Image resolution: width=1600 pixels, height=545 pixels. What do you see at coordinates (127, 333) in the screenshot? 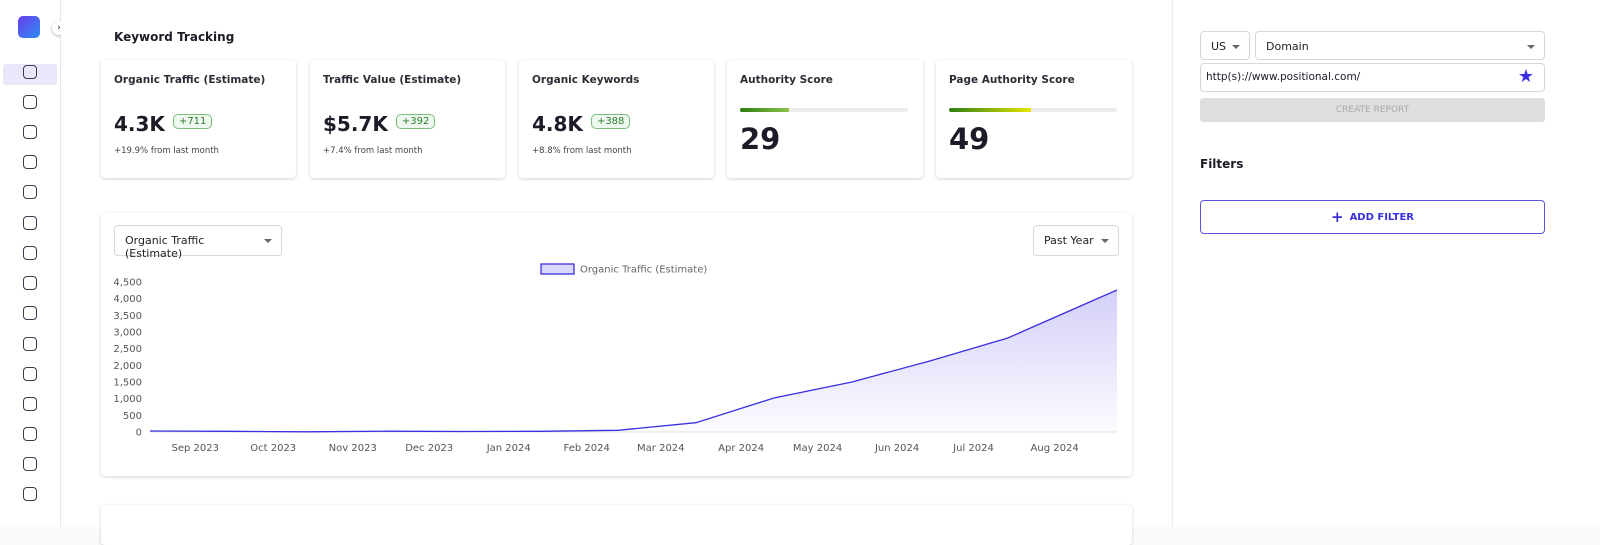
I see `y-tick-label: 3,000` at bounding box center [127, 333].